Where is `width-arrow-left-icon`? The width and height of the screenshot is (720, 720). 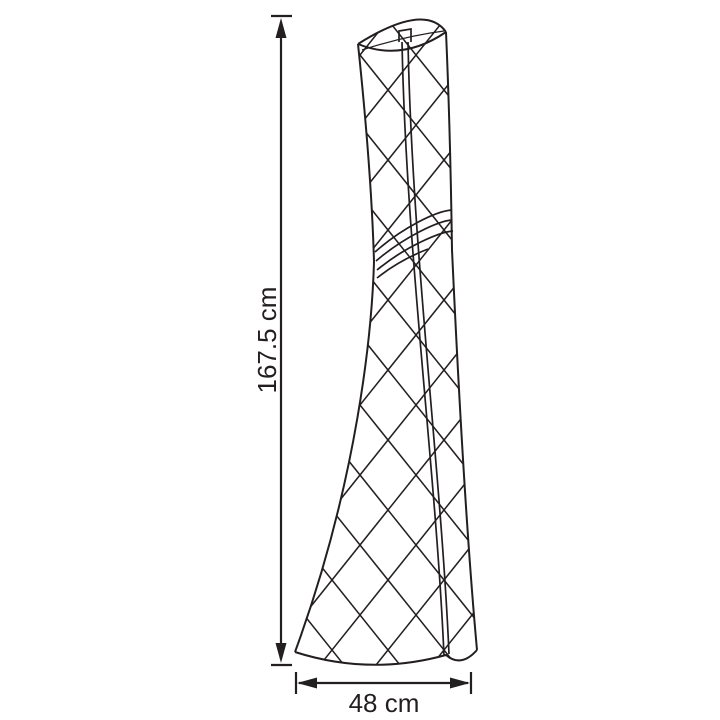
width-arrow-left-icon is located at coordinates (307, 683).